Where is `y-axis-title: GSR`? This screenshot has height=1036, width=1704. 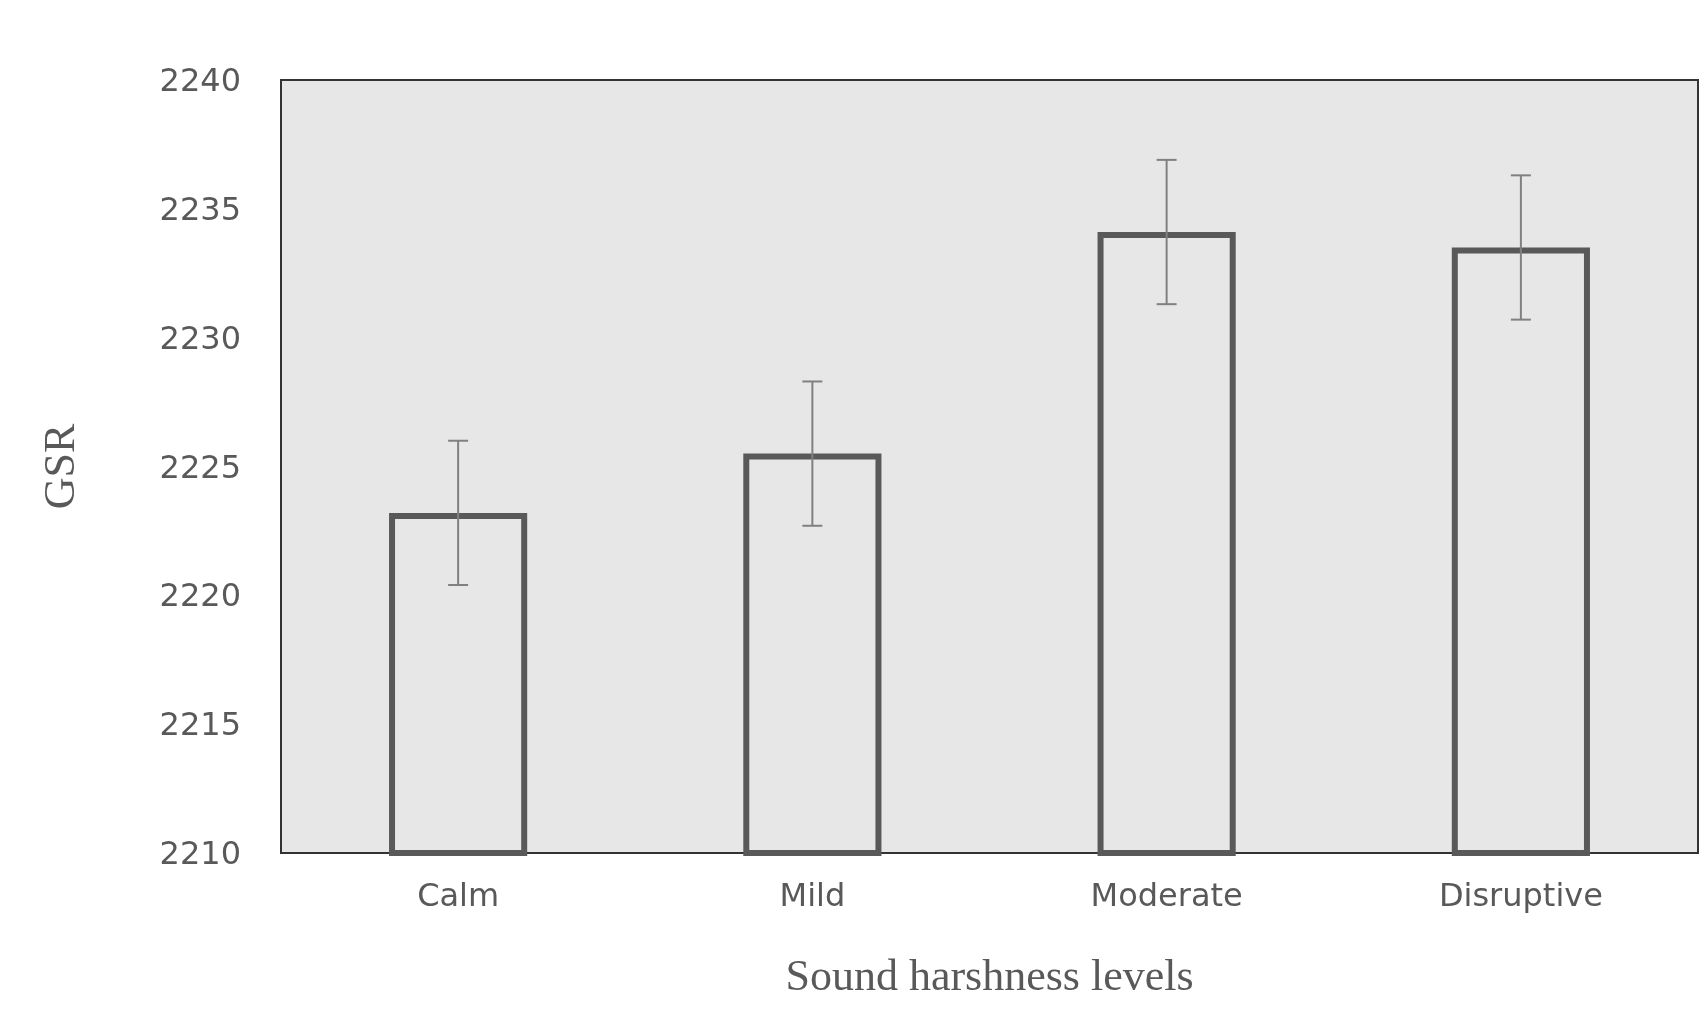 y-axis-title: GSR is located at coordinates (59, 466).